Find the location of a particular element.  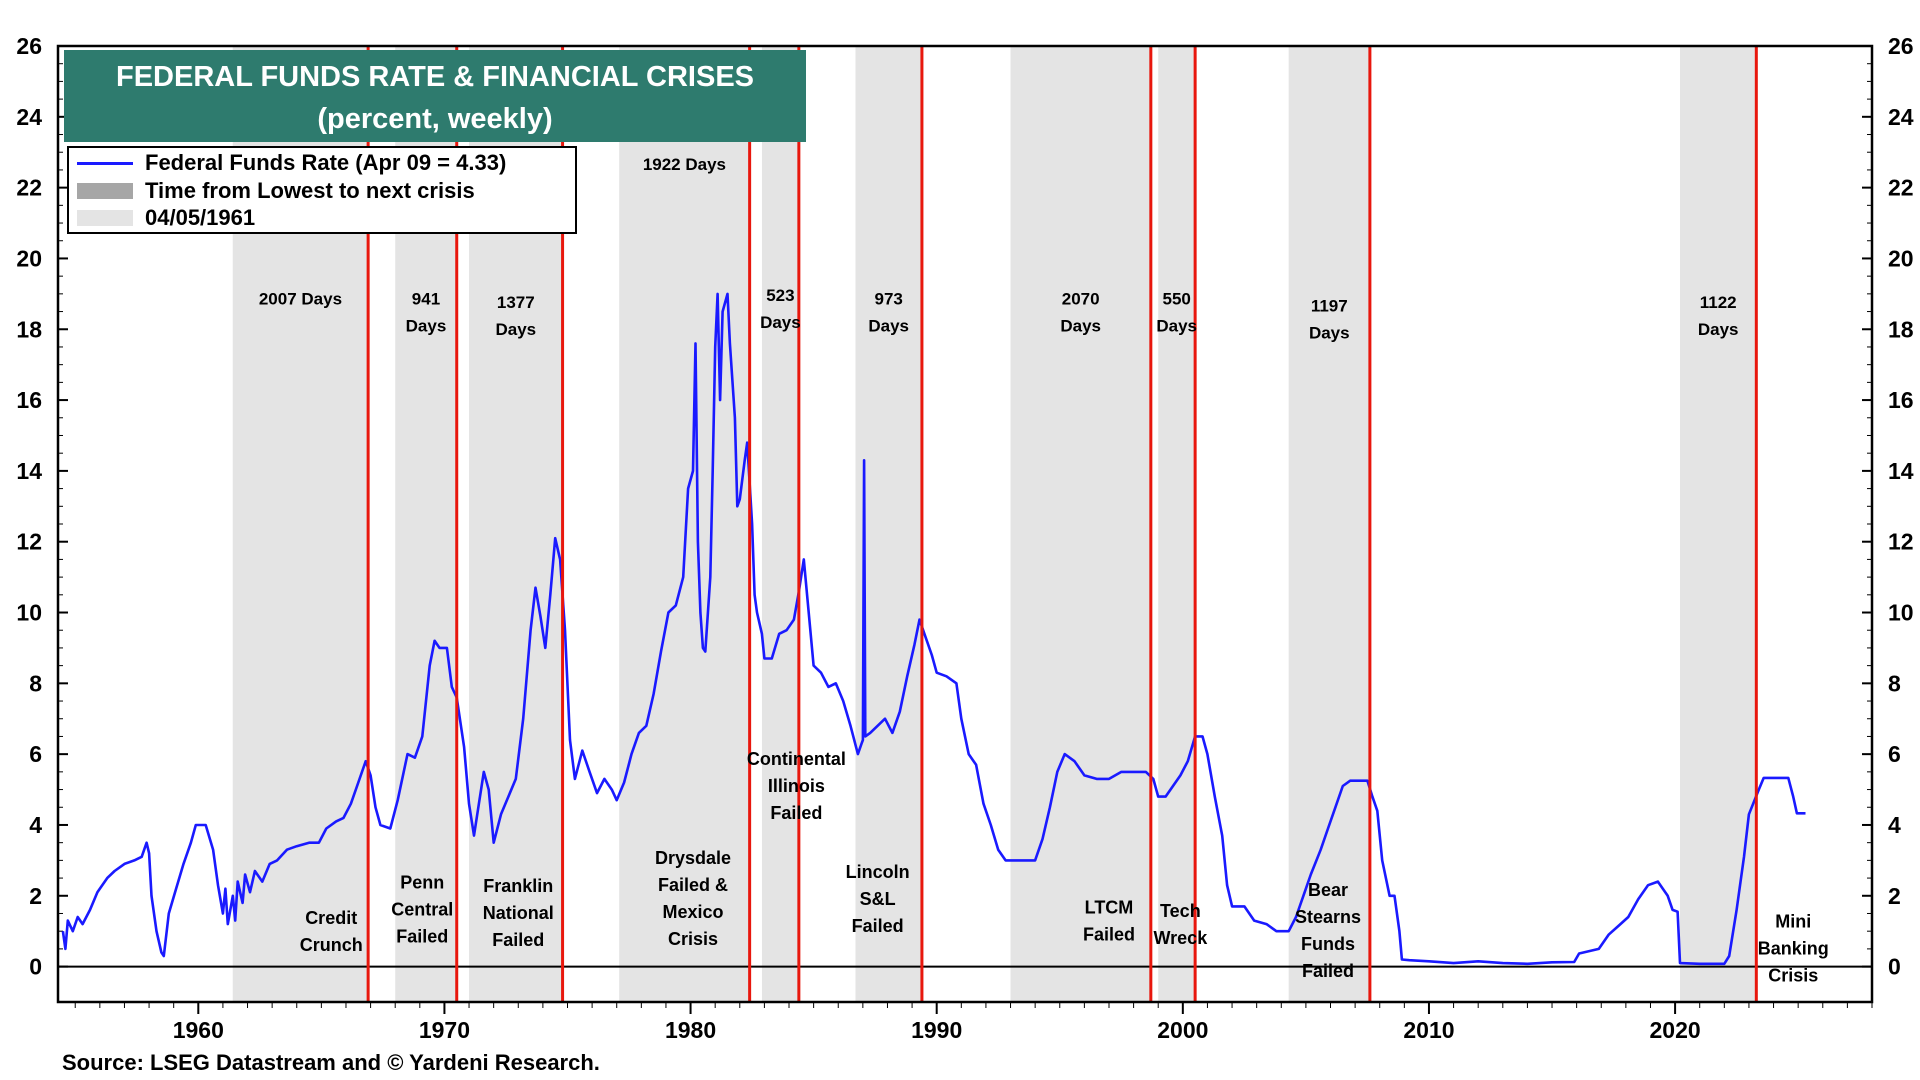

crisis-label-2-1: National is located at coordinates (518, 913).